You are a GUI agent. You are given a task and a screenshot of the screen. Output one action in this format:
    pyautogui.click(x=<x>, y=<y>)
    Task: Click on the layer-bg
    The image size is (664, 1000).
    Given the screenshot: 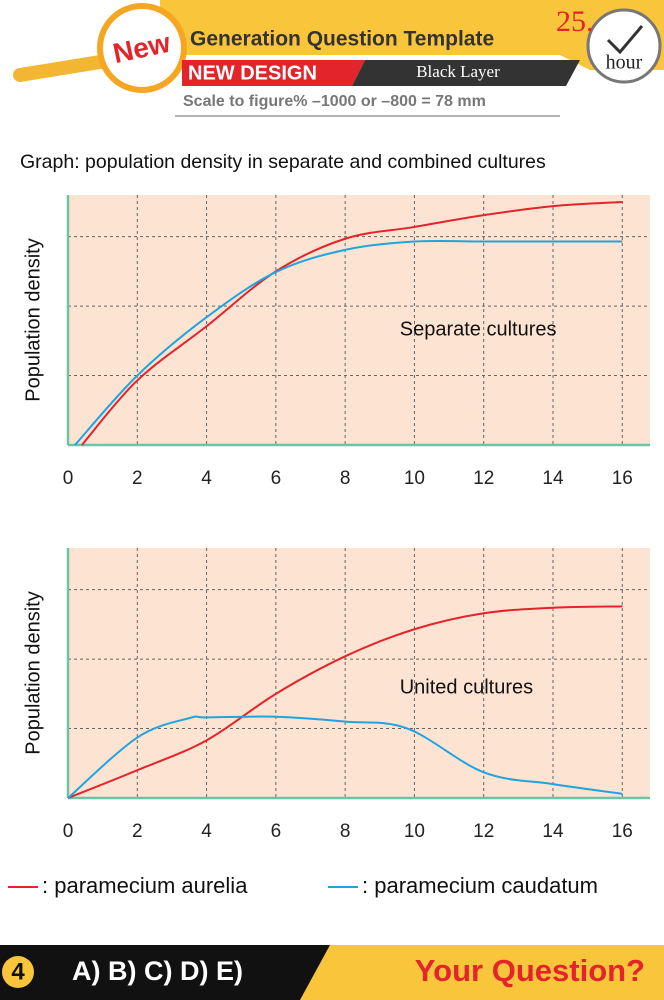 What is the action you would take?
    pyautogui.click(x=466, y=73)
    